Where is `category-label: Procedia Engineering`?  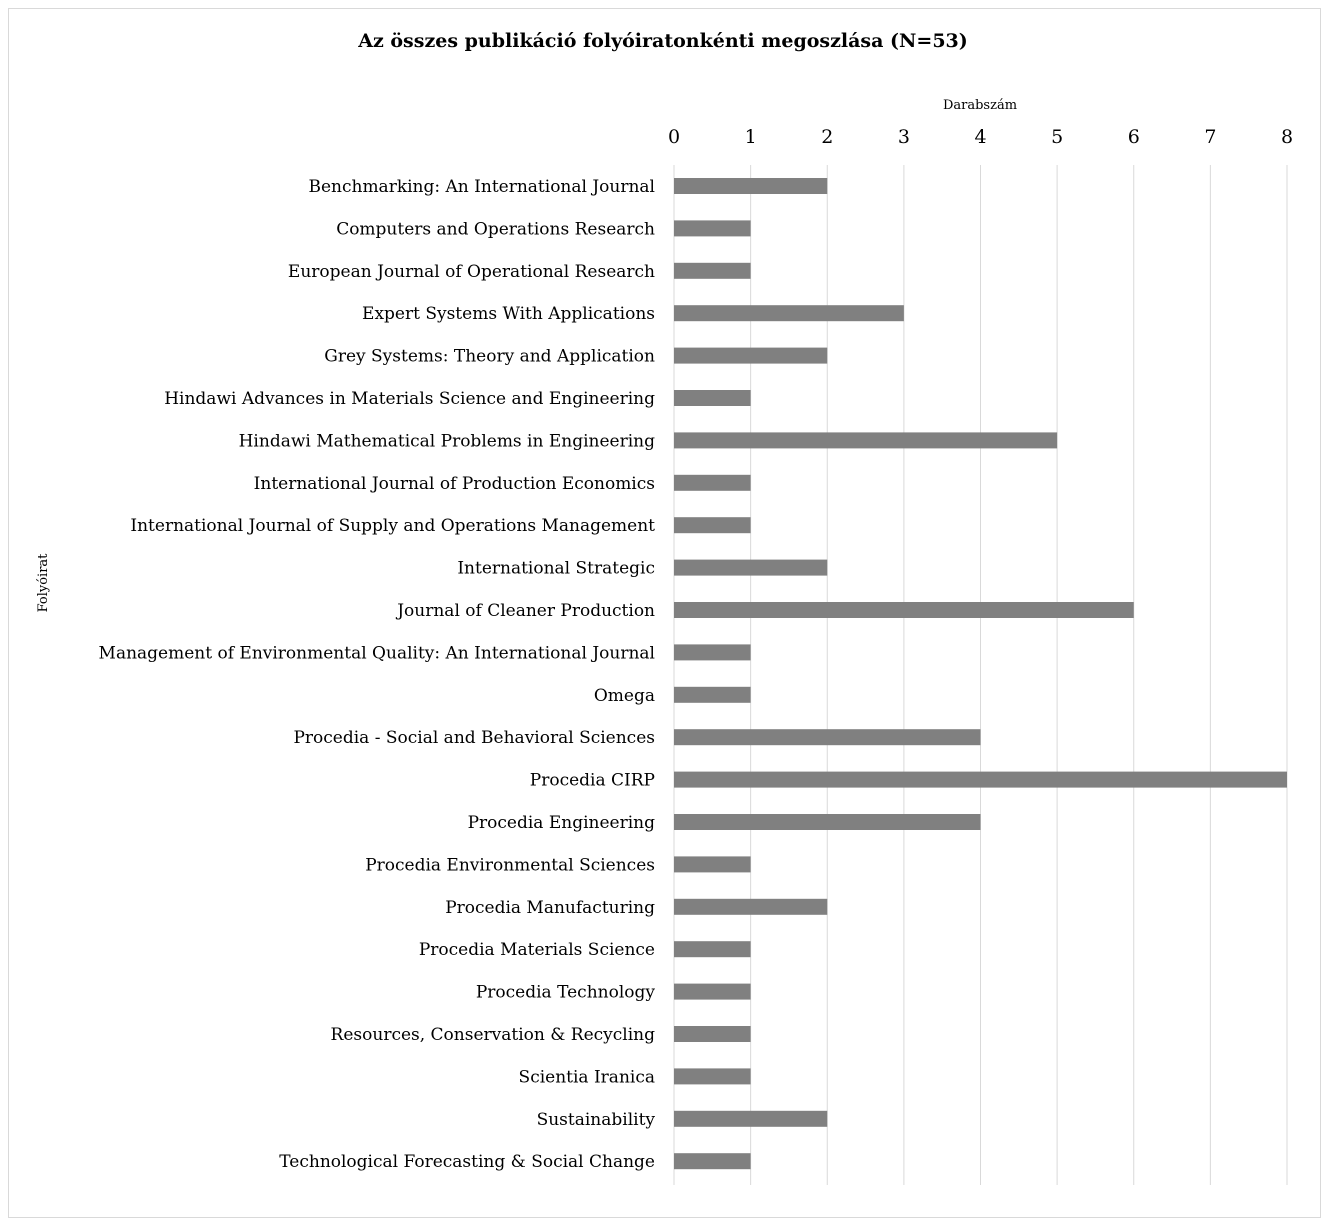
category-label: Procedia Engineering is located at coordinates (561, 823).